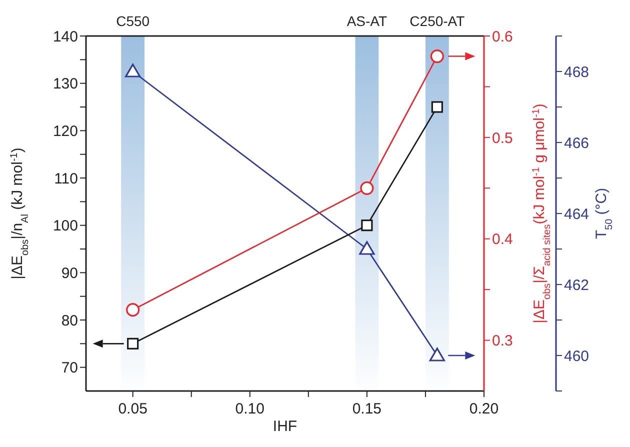 This screenshot has width=630, height=447. What do you see at coordinates (133, 409) in the screenshot?
I see `x-tick-label: 0.05` at bounding box center [133, 409].